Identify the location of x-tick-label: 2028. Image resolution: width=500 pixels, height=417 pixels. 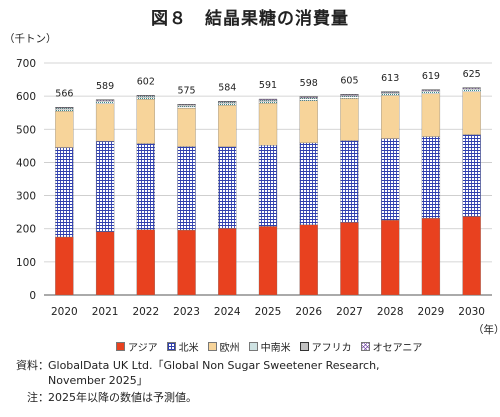
(390, 312).